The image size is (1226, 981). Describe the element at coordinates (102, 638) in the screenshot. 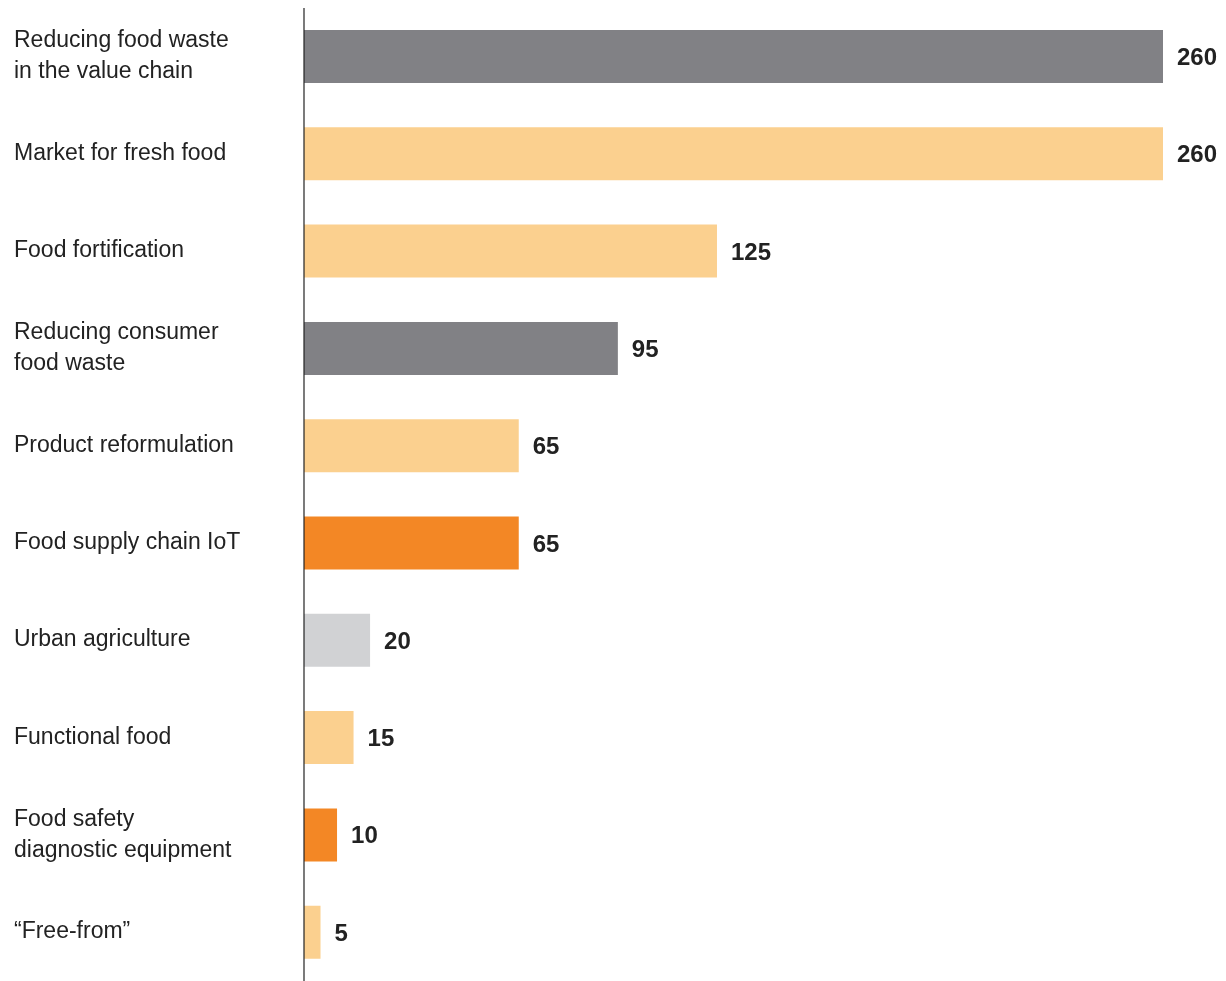

I see `y-tick-label: Urban agriculture` at that location.